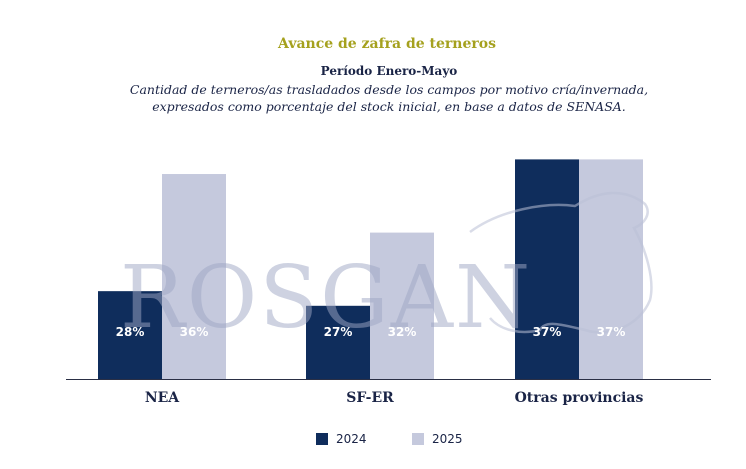 This screenshot has width=746, height=469. What do you see at coordinates (547, 332) in the screenshot?
I see `data-label-otras-provincias-2024: 37%` at bounding box center [547, 332].